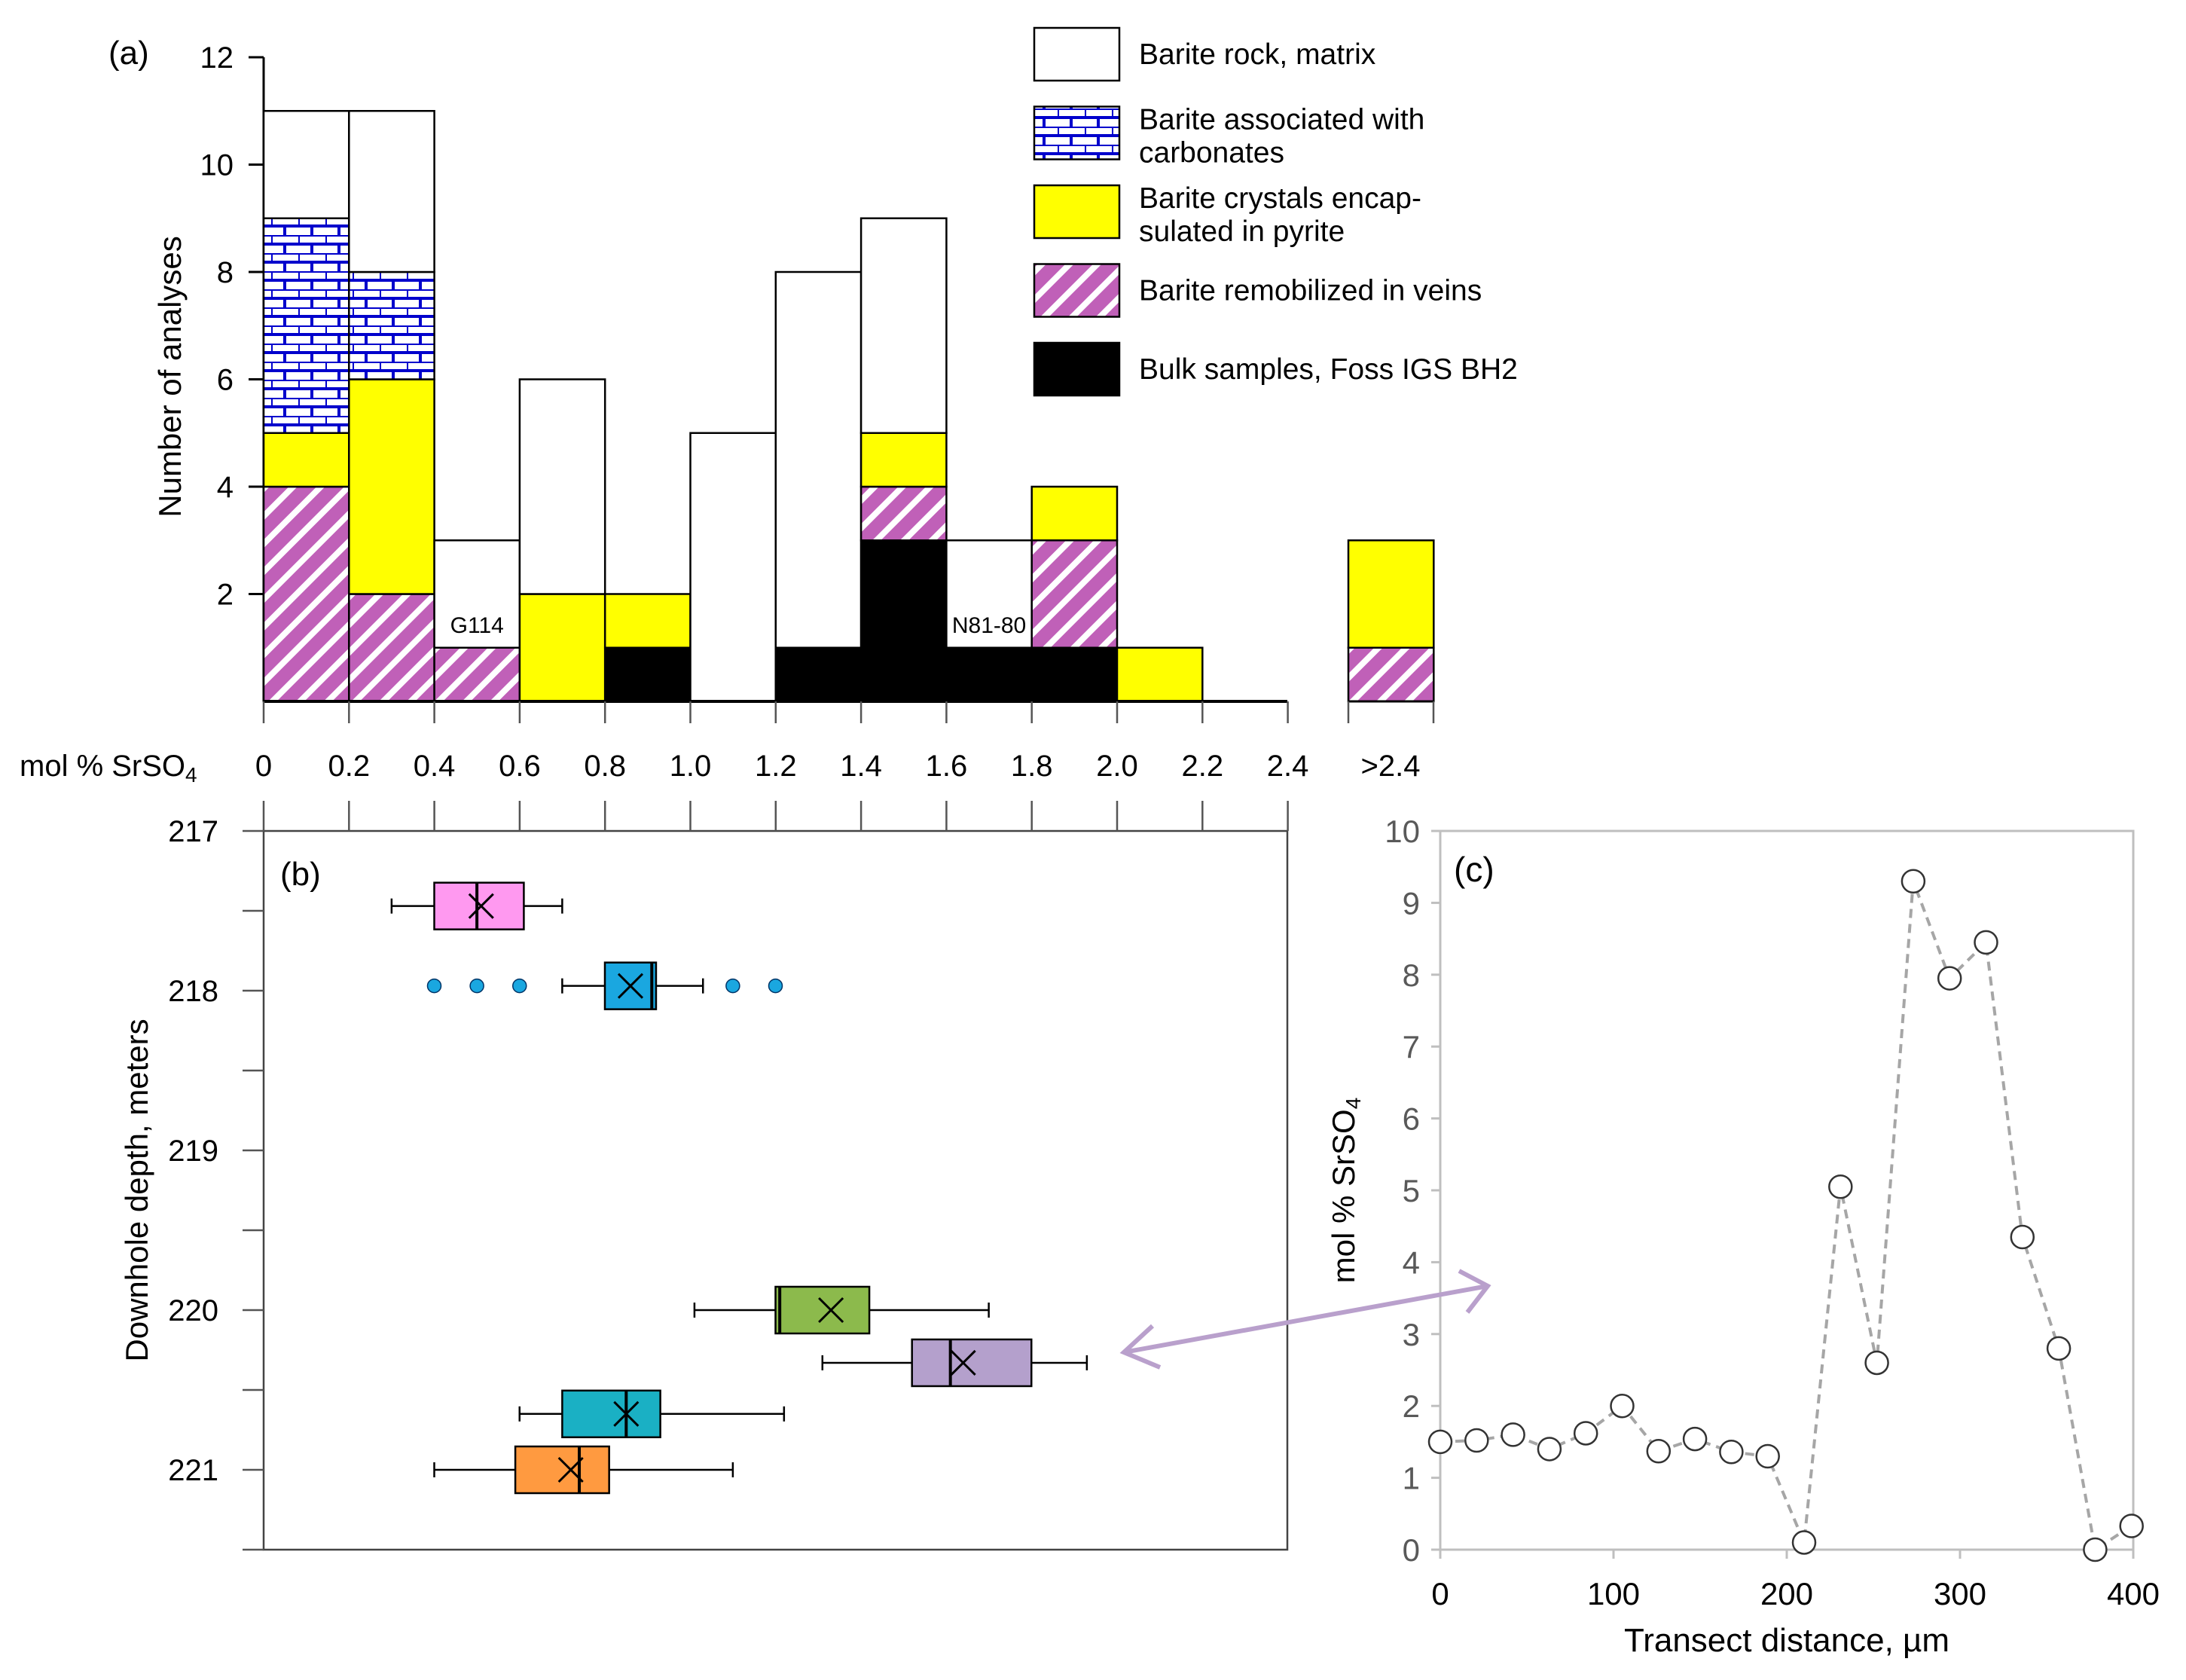 This screenshot has width=2186, height=1680. I want to click on y-tick-label: 6, so click(1411, 1119).